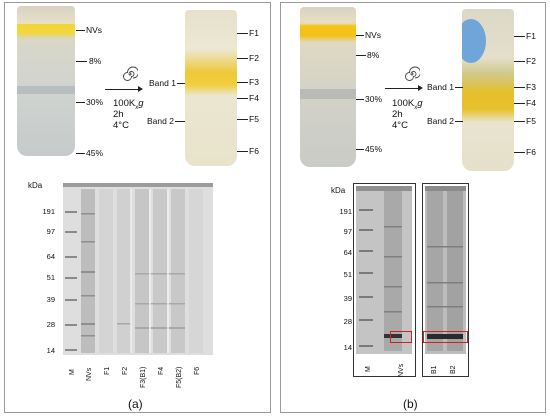 This screenshot has height=417, width=550. I want to click on marker-39-a: 39, so click(50, 299).